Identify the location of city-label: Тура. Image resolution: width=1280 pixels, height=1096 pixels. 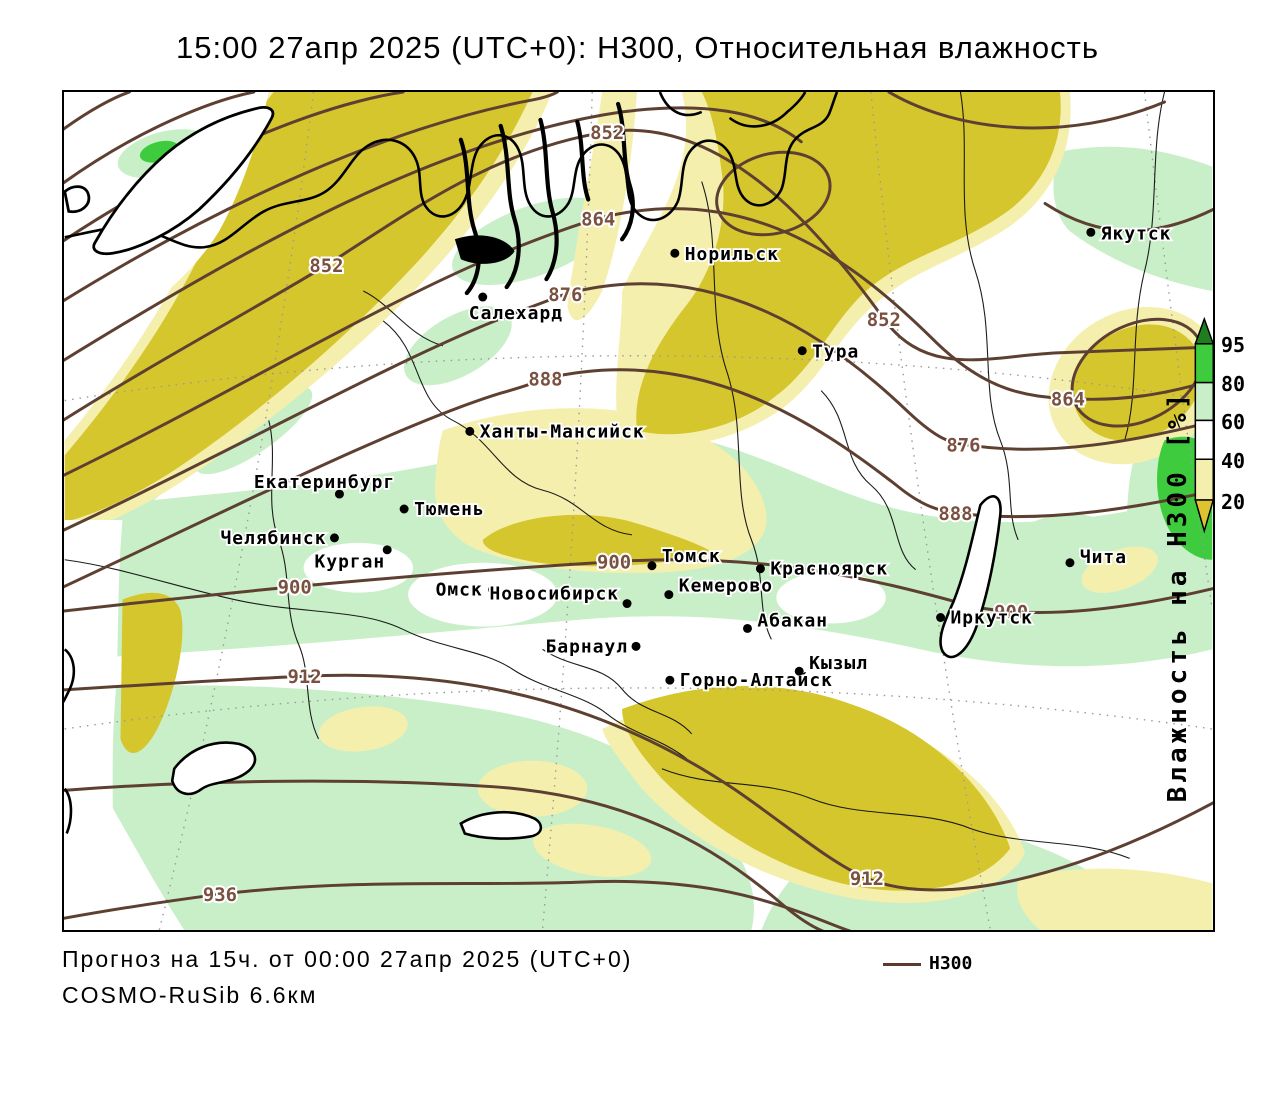
(835, 352).